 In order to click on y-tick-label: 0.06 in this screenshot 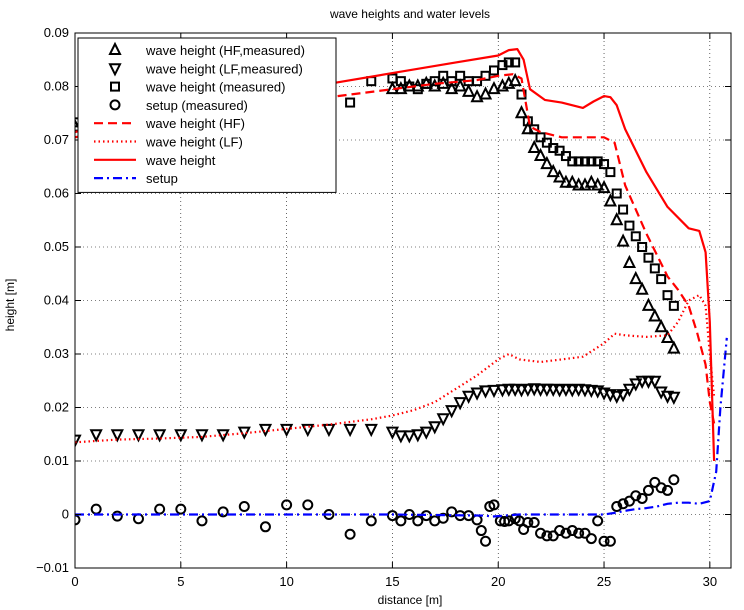, I will do `click(56, 193)`.